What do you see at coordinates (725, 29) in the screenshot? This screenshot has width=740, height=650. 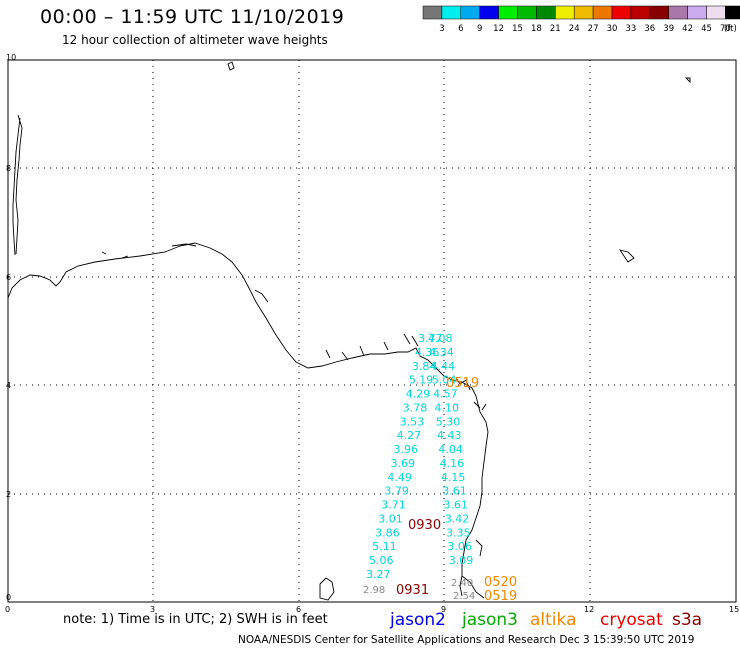 I see `color-scale-label: 70` at bounding box center [725, 29].